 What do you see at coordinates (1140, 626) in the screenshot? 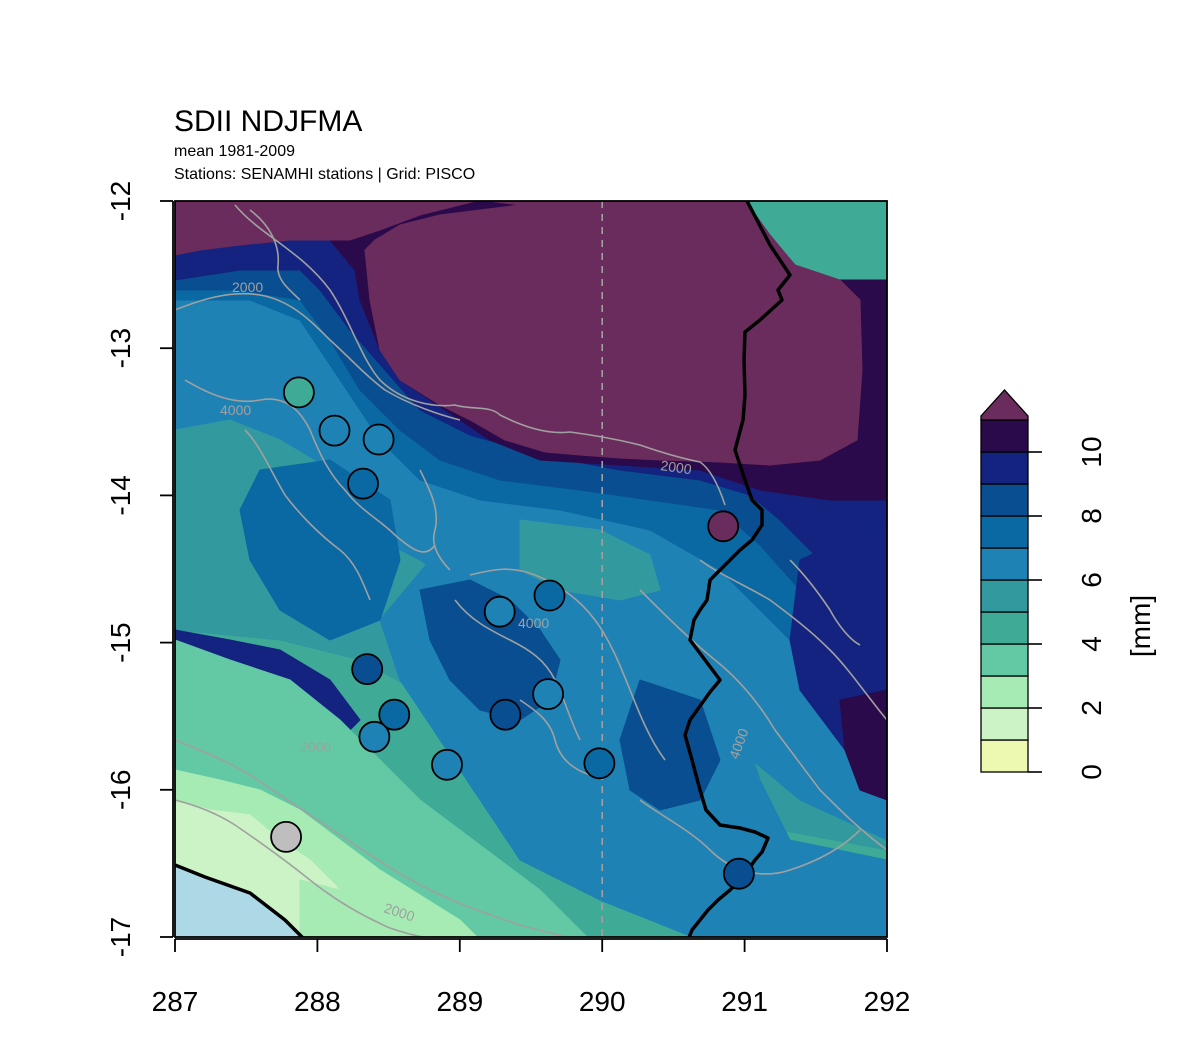
I see `legend-unit-label: [mm]` at bounding box center [1140, 626].